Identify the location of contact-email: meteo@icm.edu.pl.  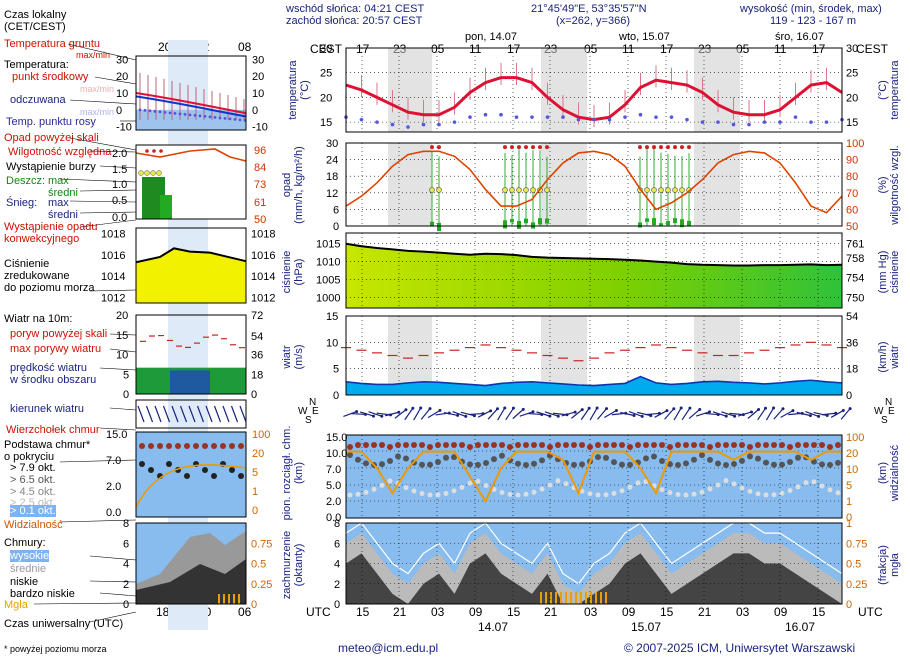
(388, 648).